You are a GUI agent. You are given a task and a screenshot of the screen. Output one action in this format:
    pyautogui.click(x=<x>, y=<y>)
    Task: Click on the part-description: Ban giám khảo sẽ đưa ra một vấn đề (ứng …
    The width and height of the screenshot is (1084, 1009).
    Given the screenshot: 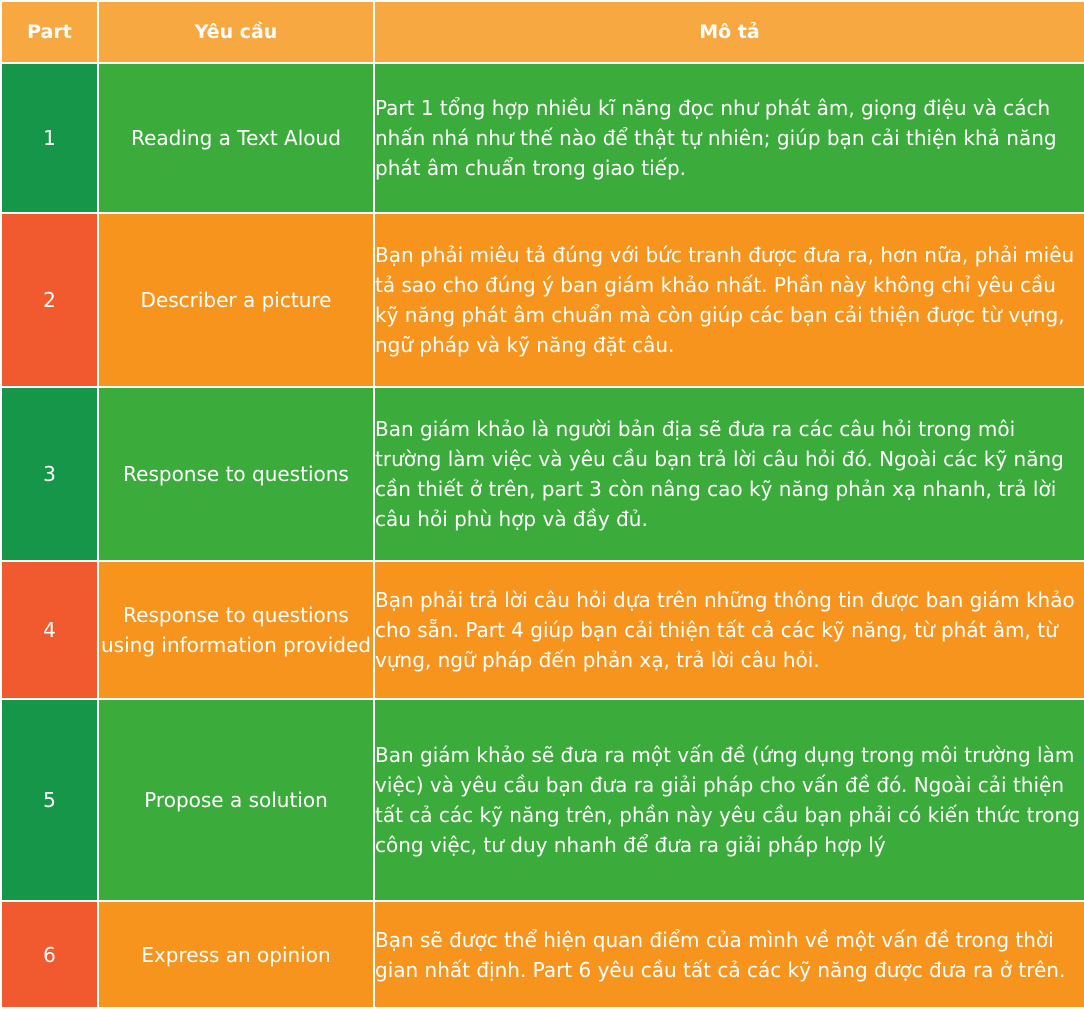 What is the action you would take?
    pyautogui.click(x=728, y=800)
    